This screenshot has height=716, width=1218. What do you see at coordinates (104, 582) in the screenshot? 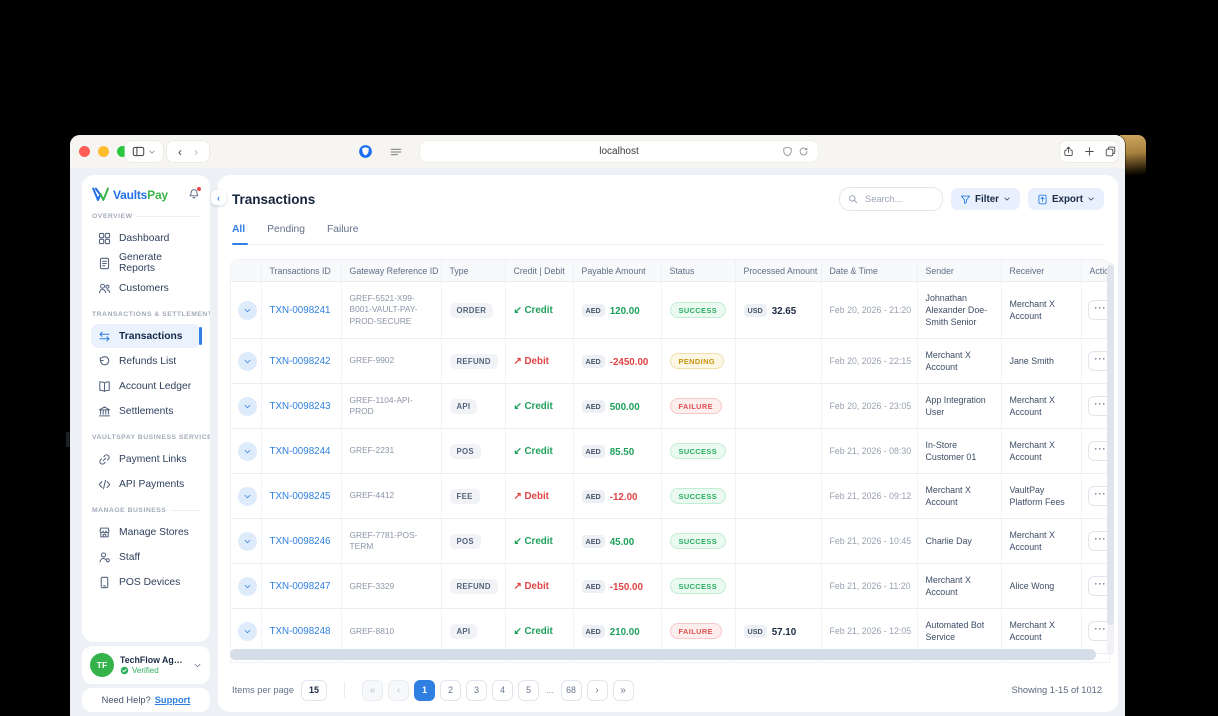
I see `tablet-icon` at bounding box center [104, 582].